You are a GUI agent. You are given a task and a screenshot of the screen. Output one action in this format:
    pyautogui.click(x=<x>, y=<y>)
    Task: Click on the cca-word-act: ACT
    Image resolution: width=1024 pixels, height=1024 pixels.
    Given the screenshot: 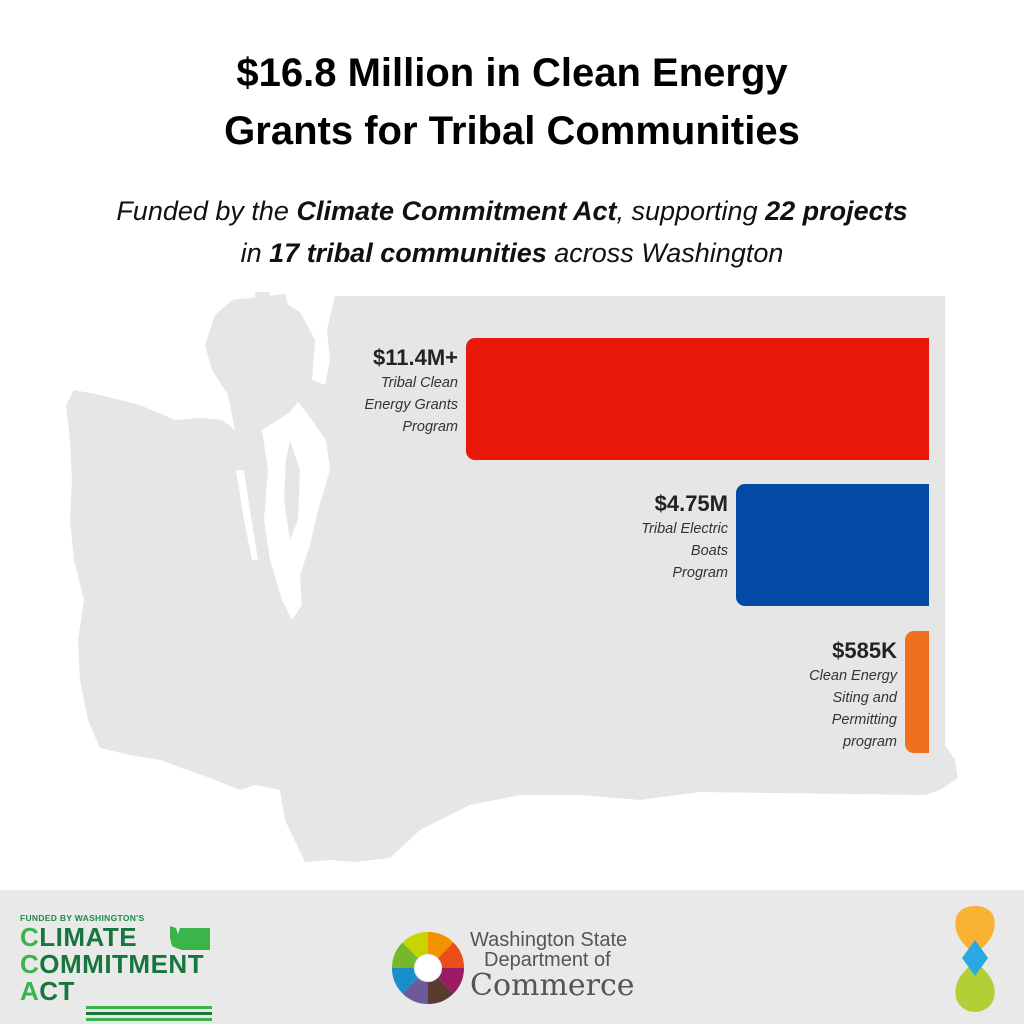 What is the action you would take?
    pyautogui.click(x=47, y=991)
    